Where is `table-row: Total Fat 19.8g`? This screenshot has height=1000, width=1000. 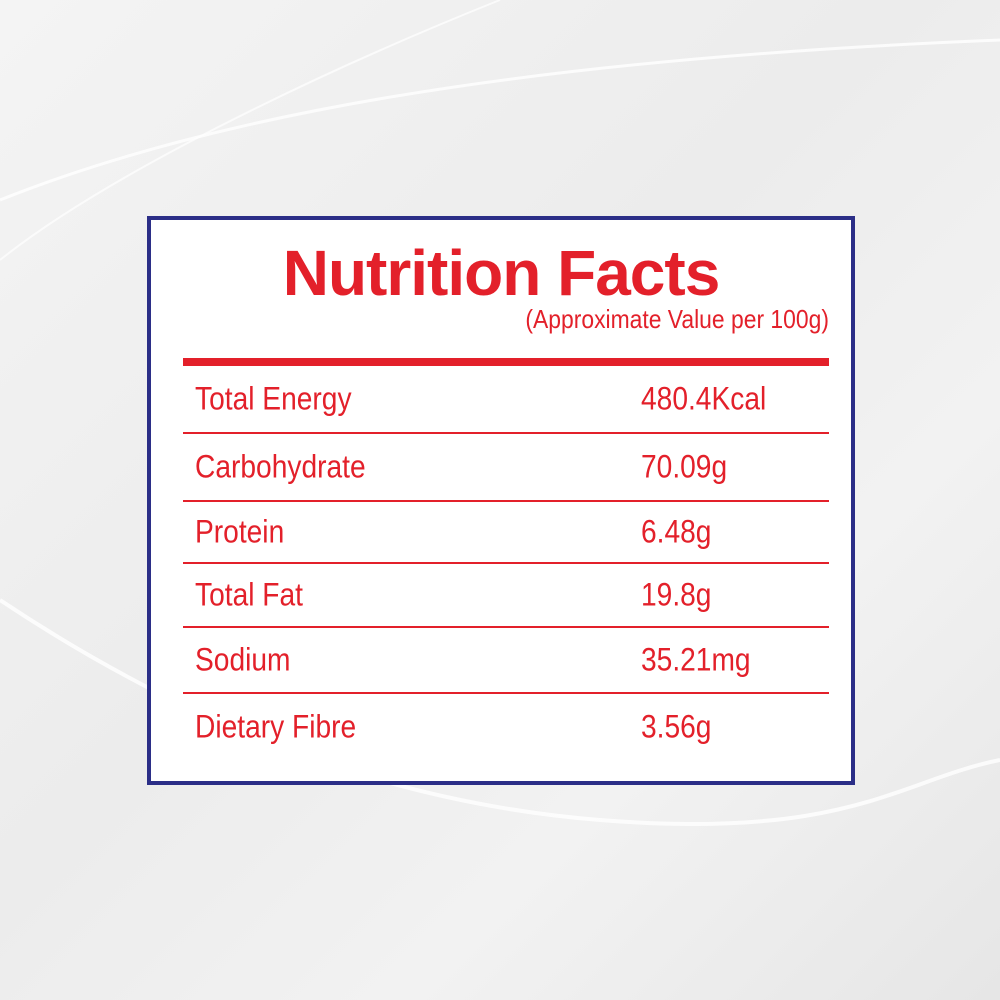 table-row: Total Fat 19.8g is located at coordinates (506, 596).